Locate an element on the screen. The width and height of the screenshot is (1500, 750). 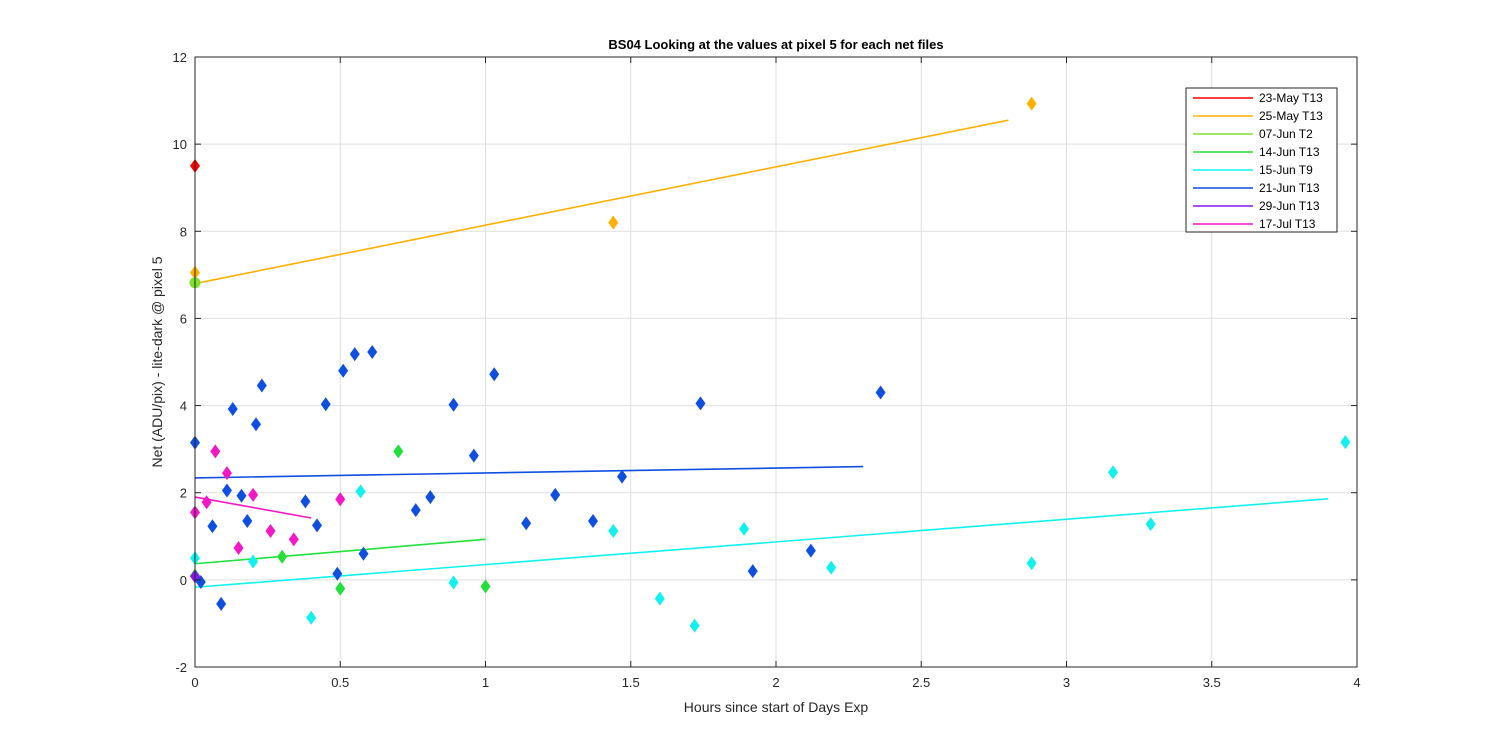
legend-entry: 21-Jun T13 is located at coordinates (1289, 188).